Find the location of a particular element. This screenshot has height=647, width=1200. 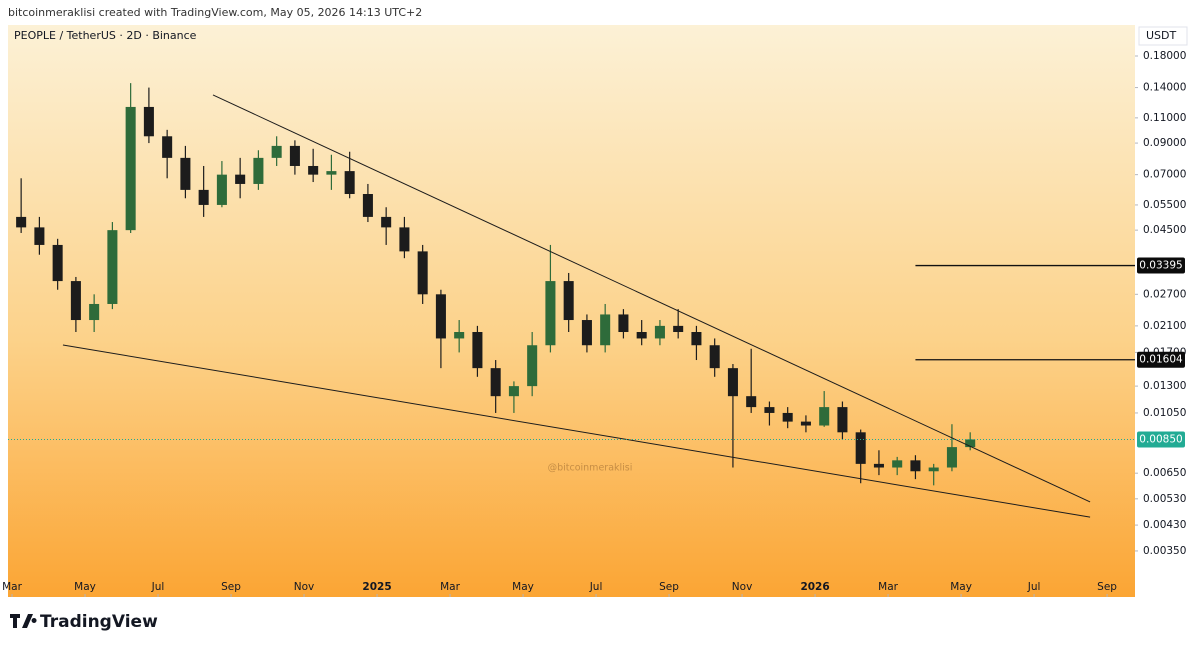

x-tick-label: 2025 is located at coordinates (376, 587).